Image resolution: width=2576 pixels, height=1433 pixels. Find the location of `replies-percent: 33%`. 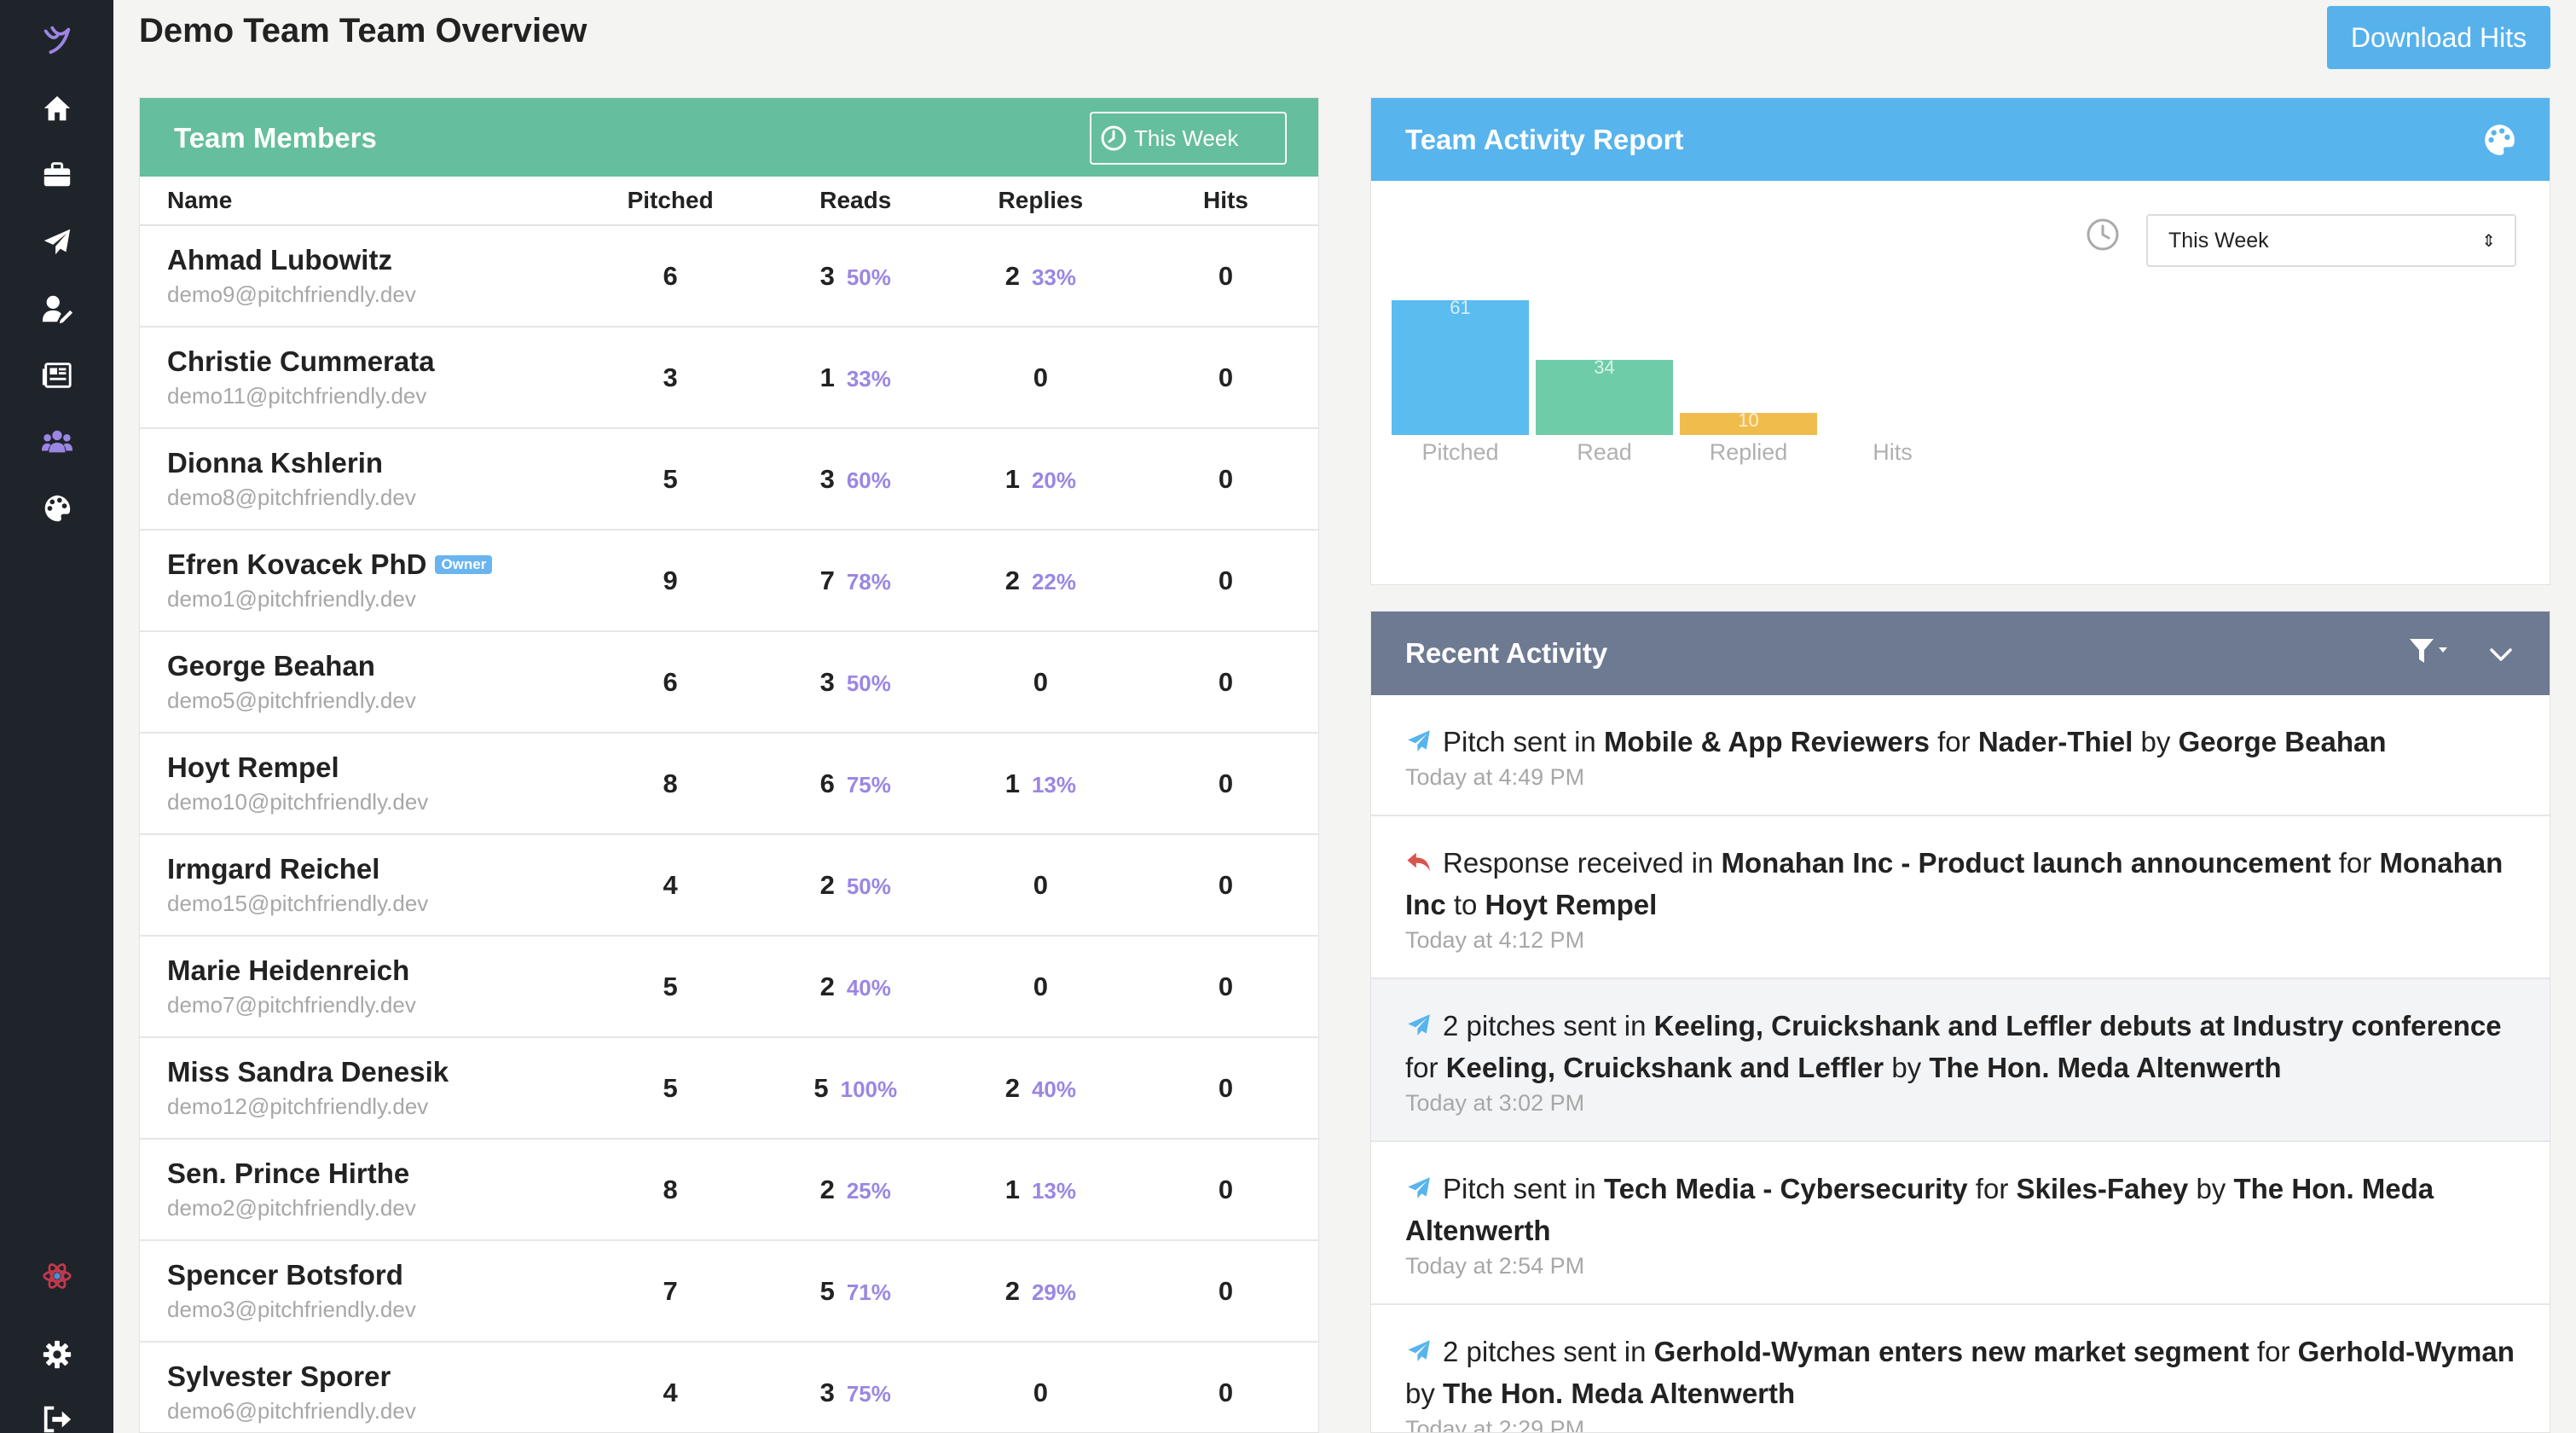

replies-percent: 33% is located at coordinates (1053, 277).